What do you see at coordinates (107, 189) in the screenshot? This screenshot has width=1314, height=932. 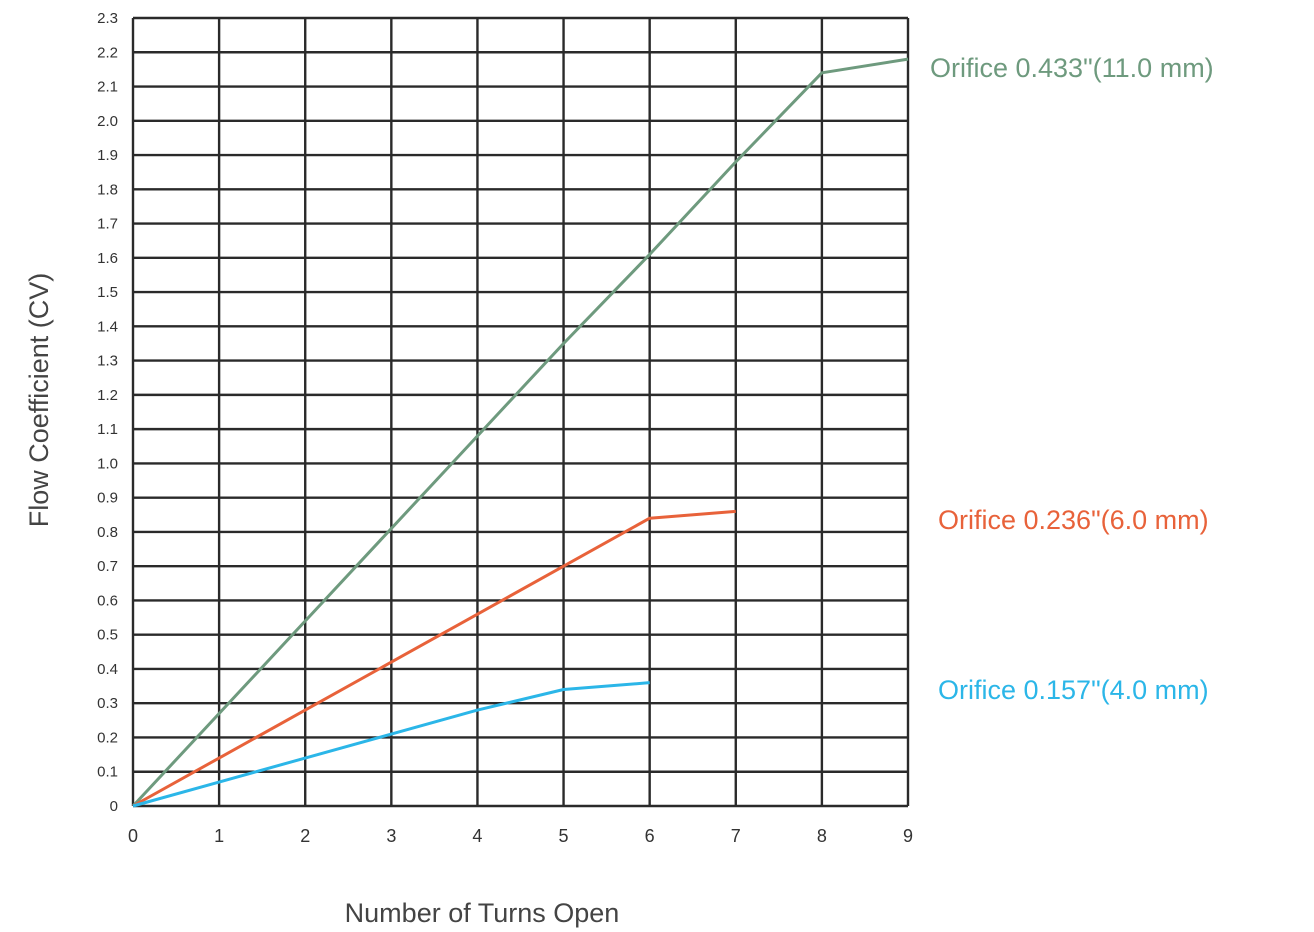 I see `y-tick-label: 1.8` at bounding box center [107, 189].